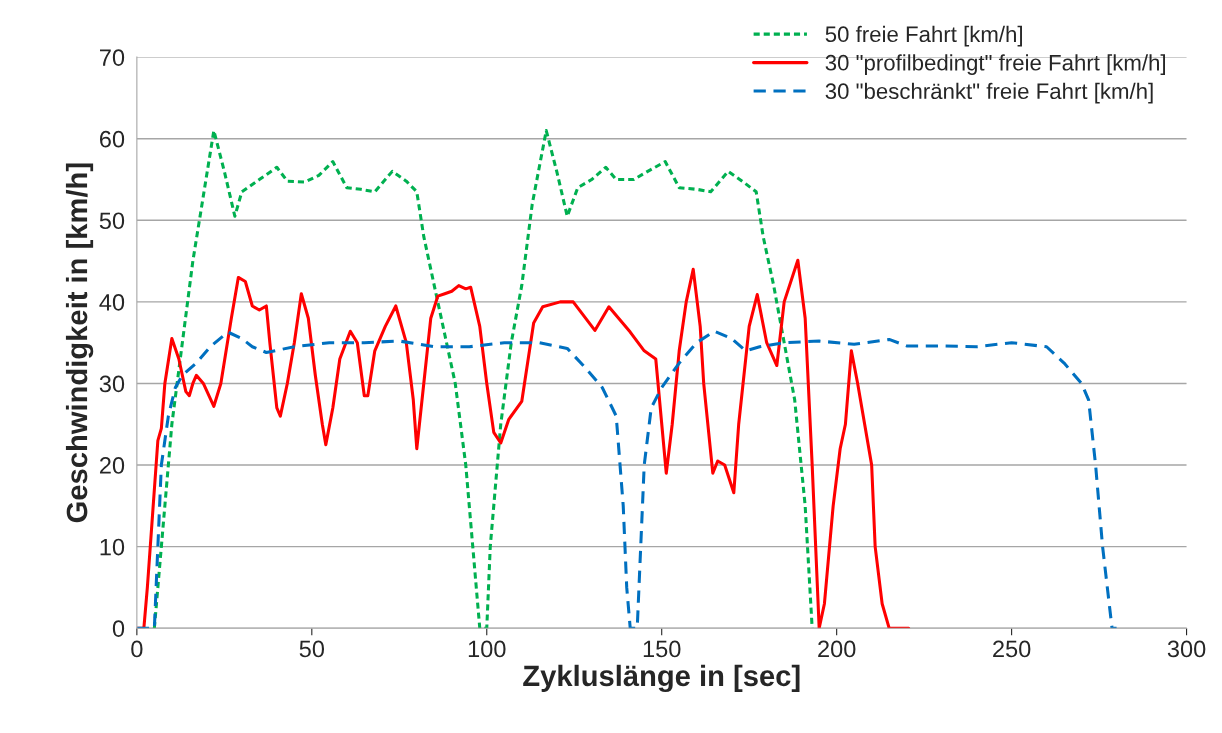 The width and height of the screenshot is (1222, 733). What do you see at coordinates (112, 302) in the screenshot?
I see `y-tick-label: 40` at bounding box center [112, 302].